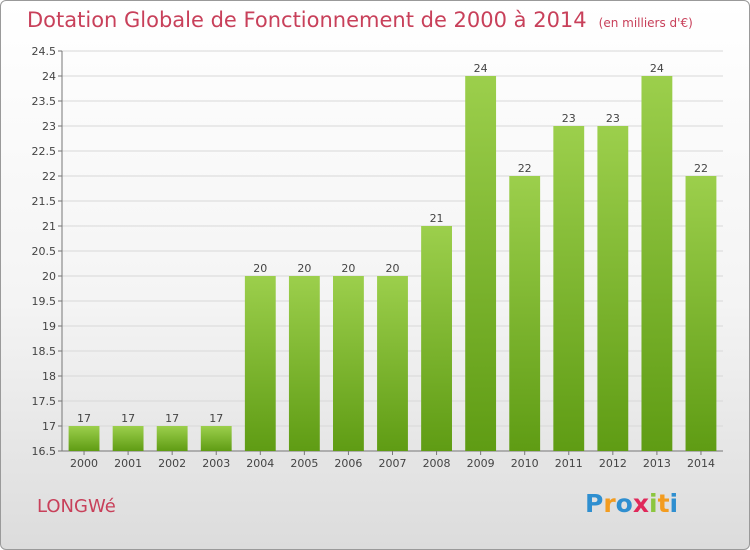  I want to click on y-tick-label: 22, so click(49, 176).